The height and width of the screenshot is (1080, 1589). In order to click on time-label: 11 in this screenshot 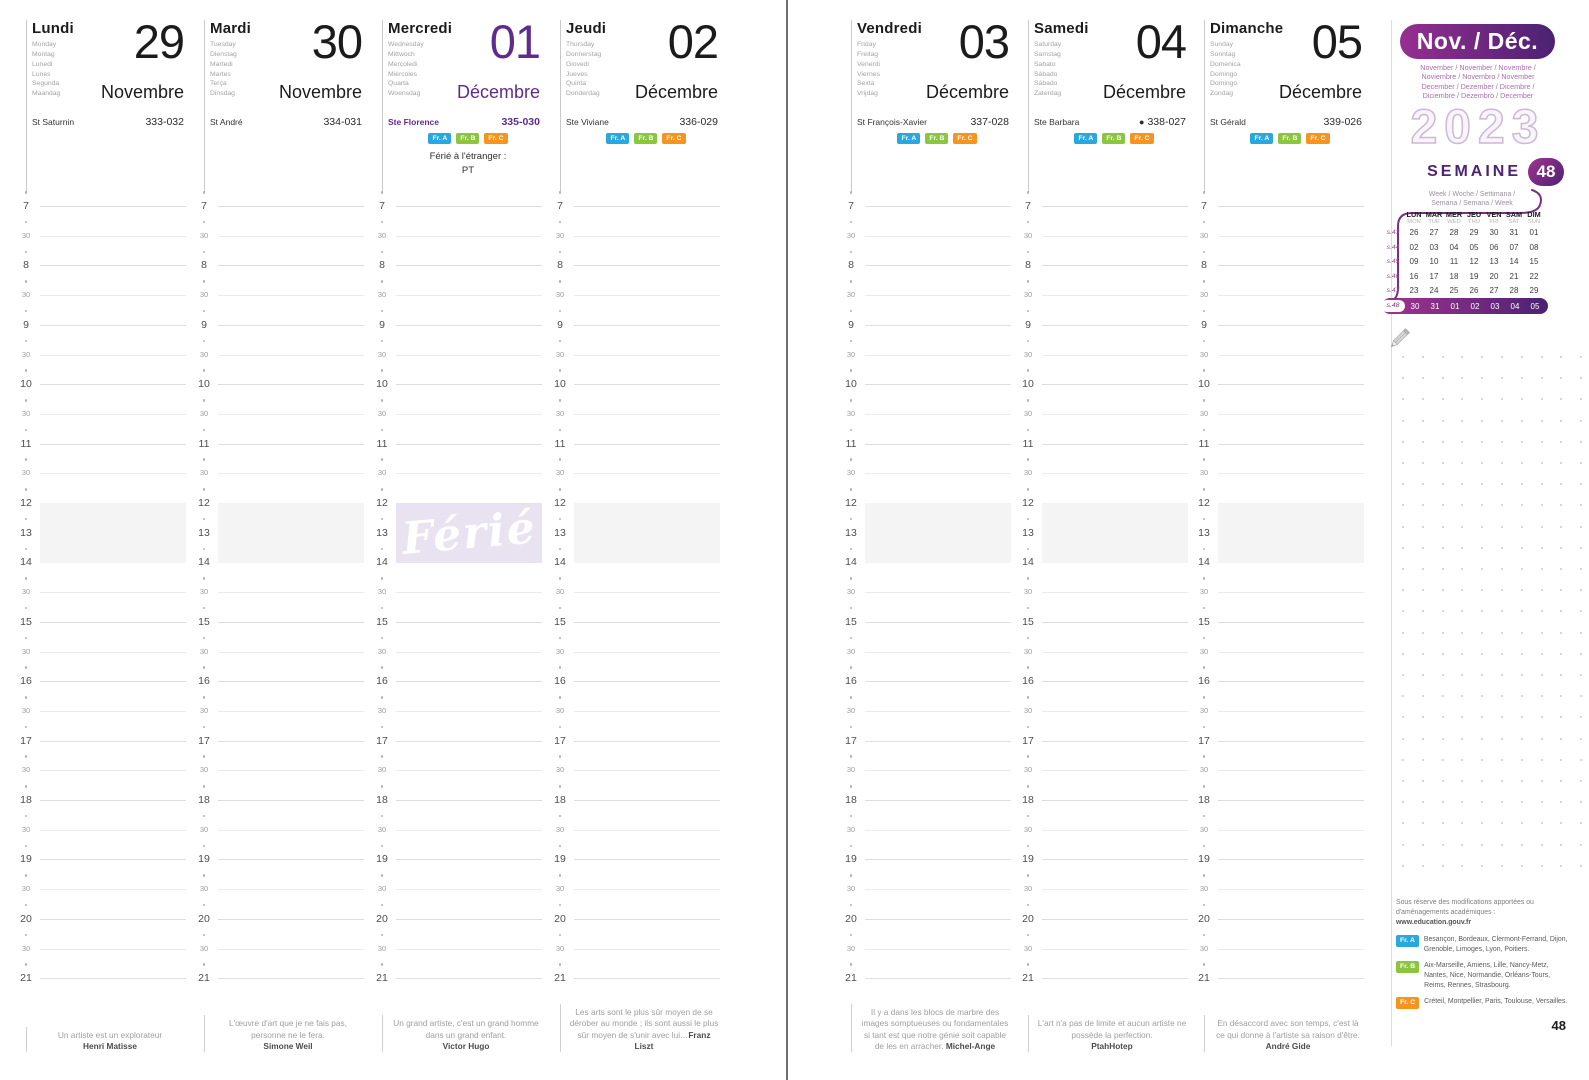, I will do `click(26, 443)`.